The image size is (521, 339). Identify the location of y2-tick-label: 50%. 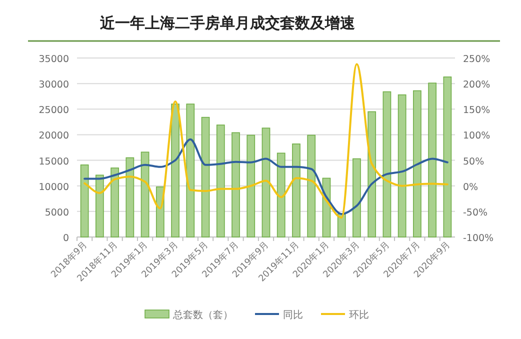
(473, 162).